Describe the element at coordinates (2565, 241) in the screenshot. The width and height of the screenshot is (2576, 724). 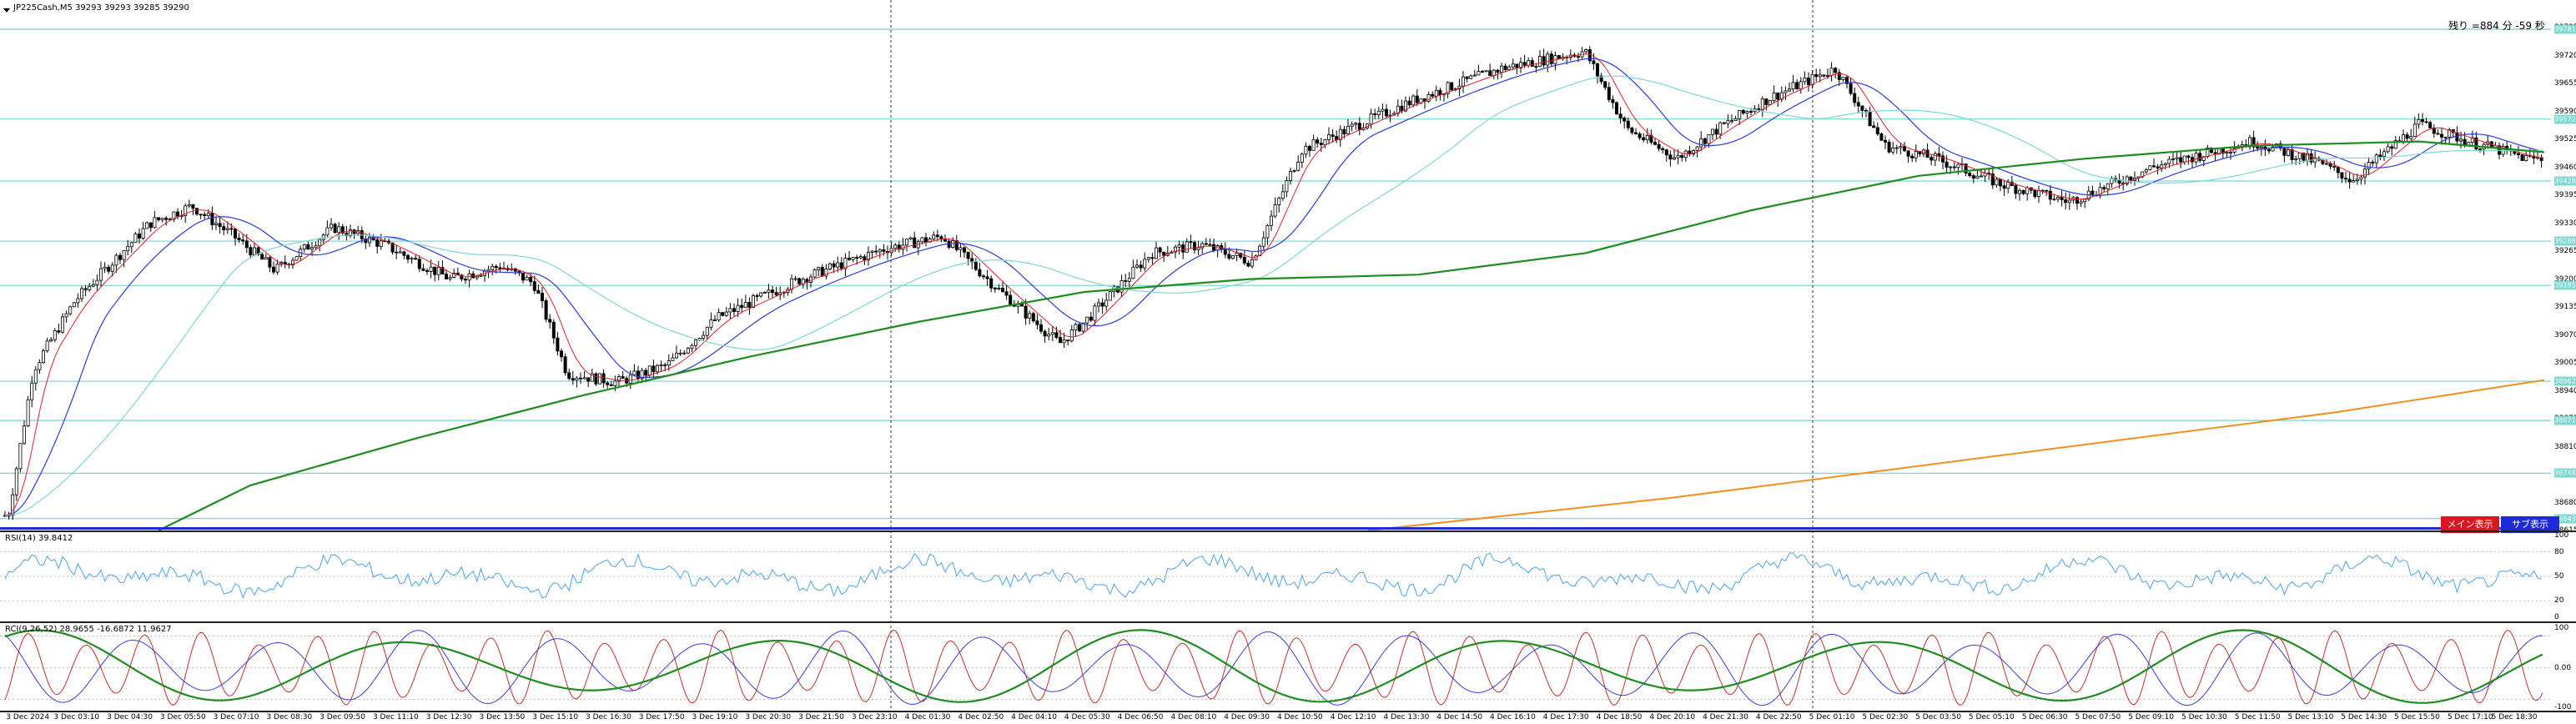
I see `hline-price-tag: 39288` at that location.